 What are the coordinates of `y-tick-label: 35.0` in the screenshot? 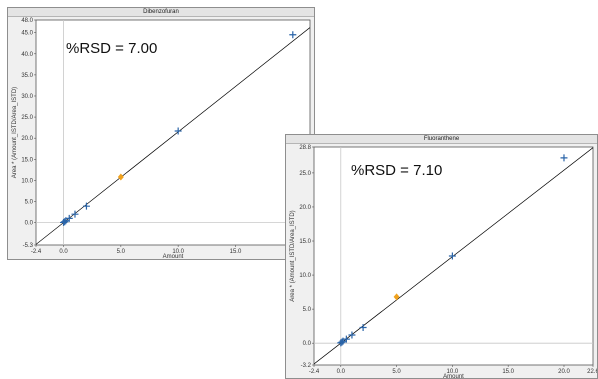 It's located at (27, 76).